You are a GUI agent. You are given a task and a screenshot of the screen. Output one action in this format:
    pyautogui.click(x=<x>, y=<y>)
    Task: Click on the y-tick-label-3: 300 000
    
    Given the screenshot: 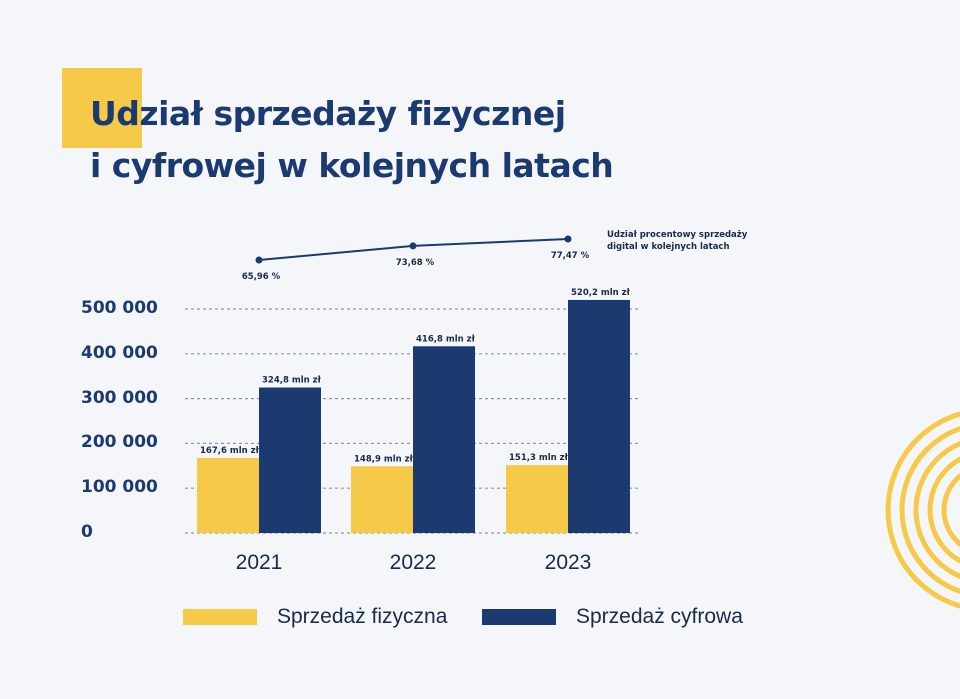 What is the action you would take?
    pyautogui.click(x=119, y=397)
    